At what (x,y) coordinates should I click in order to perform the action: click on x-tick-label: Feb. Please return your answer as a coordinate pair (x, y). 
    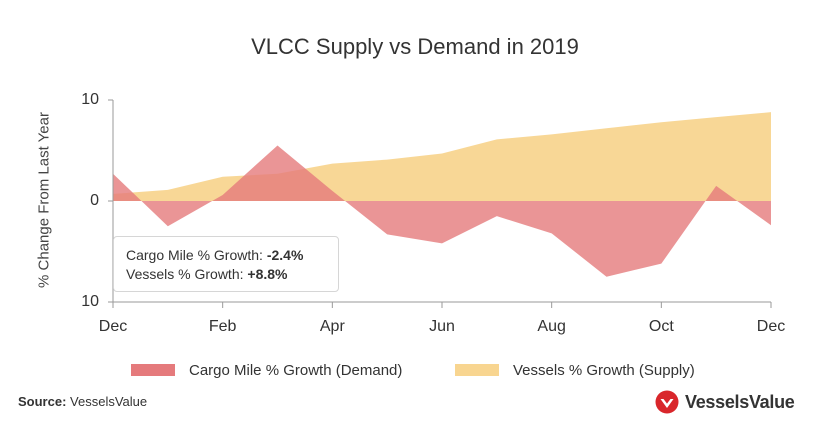
    Looking at the image, I should click on (223, 326).